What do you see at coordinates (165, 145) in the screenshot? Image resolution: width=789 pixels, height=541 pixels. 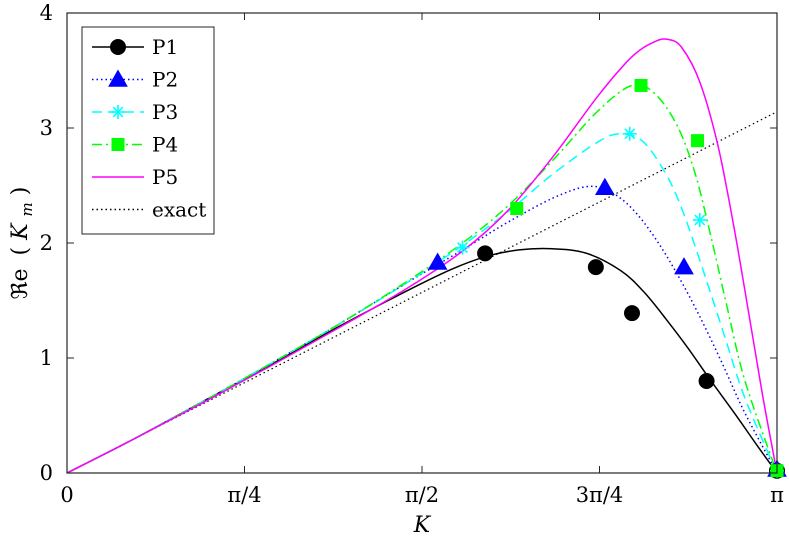 I see `legend-label: P4` at bounding box center [165, 145].